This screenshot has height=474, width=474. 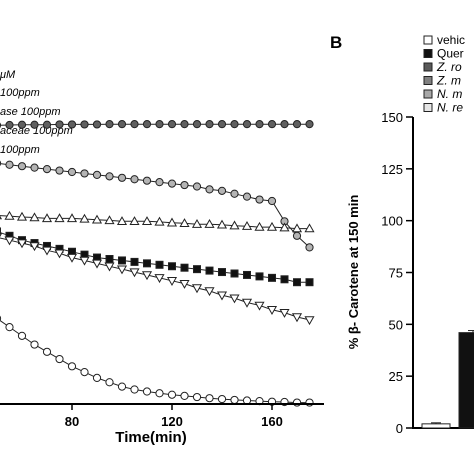 I want to click on legend-label: Quer, so click(x=450, y=54).